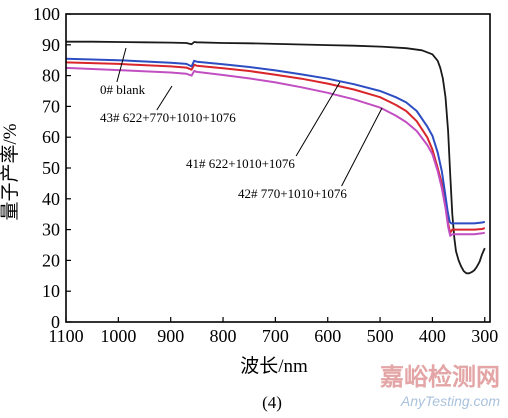  What do you see at coordinates (51, 45) in the screenshot?
I see `y-tick-label-90: 90` at bounding box center [51, 45].